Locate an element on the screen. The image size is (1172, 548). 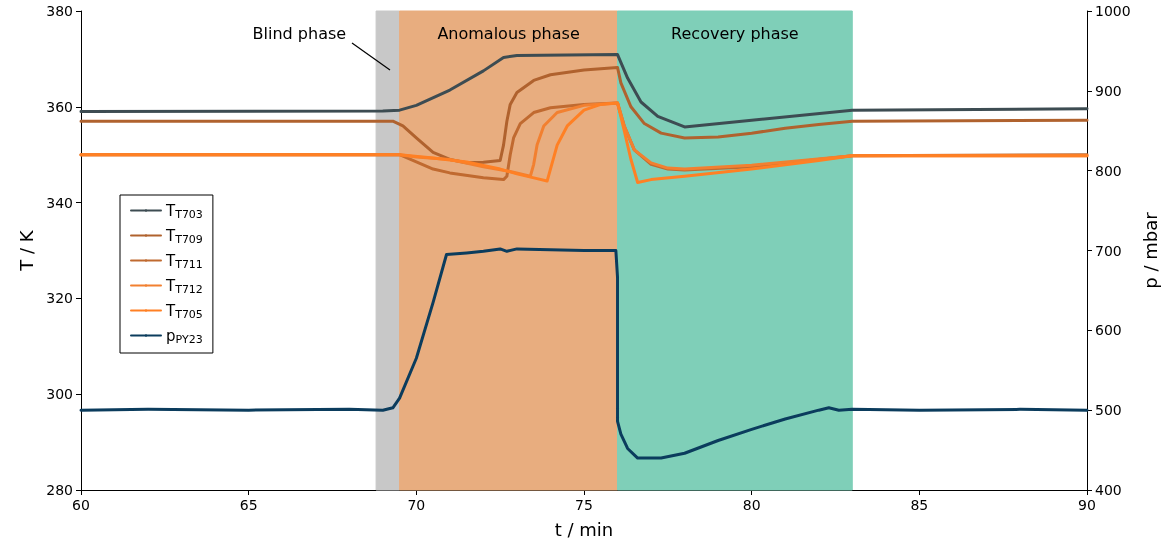
x-tick-label: 60 is located at coordinates (81, 505).